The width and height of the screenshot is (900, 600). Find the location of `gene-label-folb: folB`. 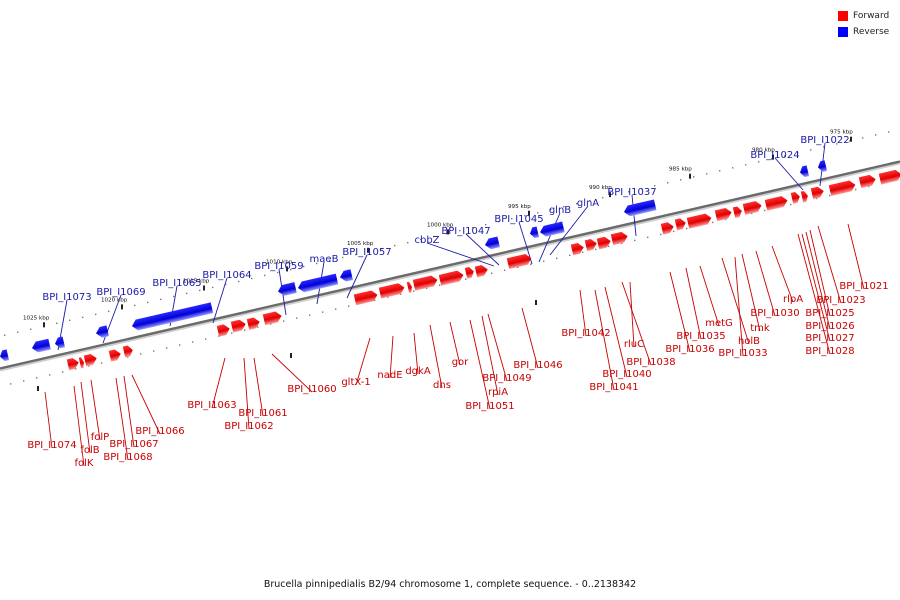

gene-label-folb: folB is located at coordinates (89, 450).